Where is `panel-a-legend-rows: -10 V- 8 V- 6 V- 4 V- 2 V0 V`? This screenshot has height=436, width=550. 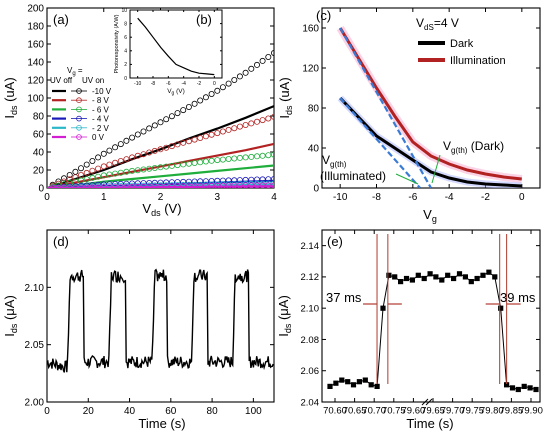
panel-a-legend-rows: -10 V- 8 V- 6 V- 4 V- 2 V0 V is located at coordinates (82, 114).